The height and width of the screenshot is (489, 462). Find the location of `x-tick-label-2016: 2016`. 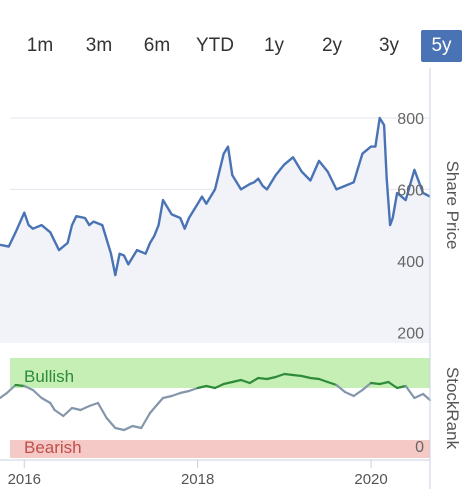

x-tick-label-2016: 2016 is located at coordinates (24, 479).